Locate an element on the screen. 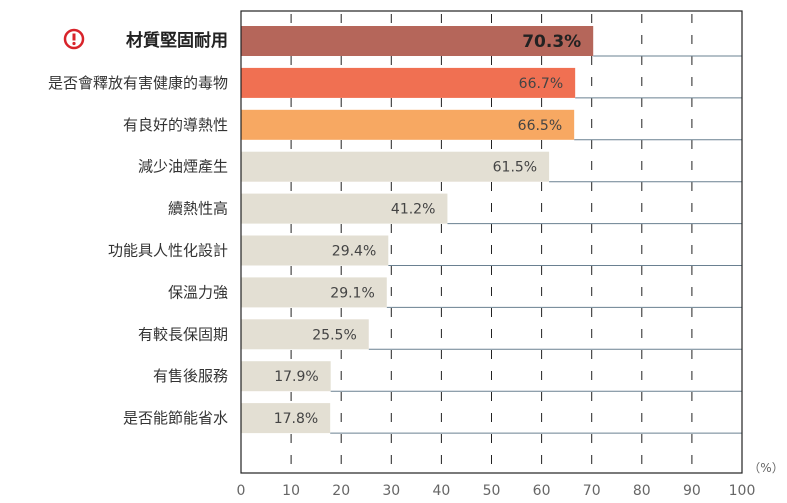 The width and height of the screenshot is (787, 503). data-label: 29.1% is located at coordinates (352, 293).